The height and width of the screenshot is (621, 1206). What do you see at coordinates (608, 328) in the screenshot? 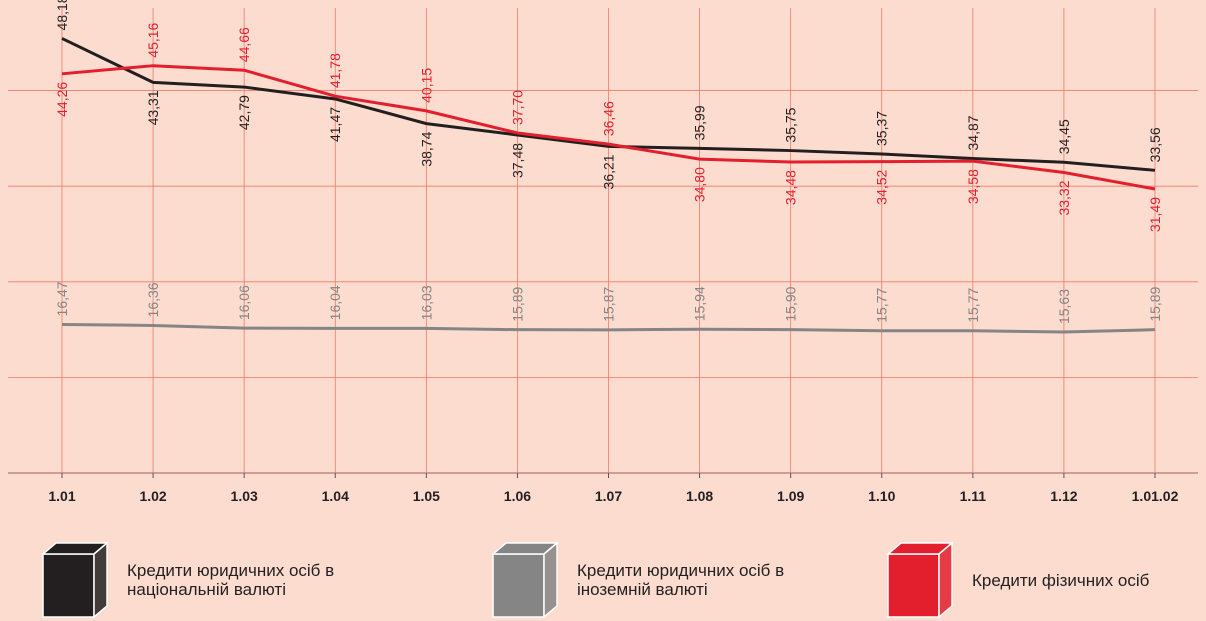
I see `series-line` at bounding box center [608, 328].